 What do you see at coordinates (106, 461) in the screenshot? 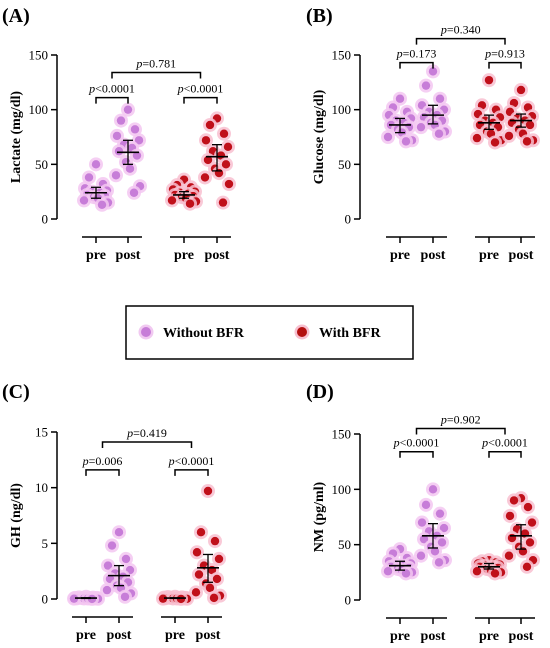
I see `p-value-text: =0.006` at bounding box center [106, 461].